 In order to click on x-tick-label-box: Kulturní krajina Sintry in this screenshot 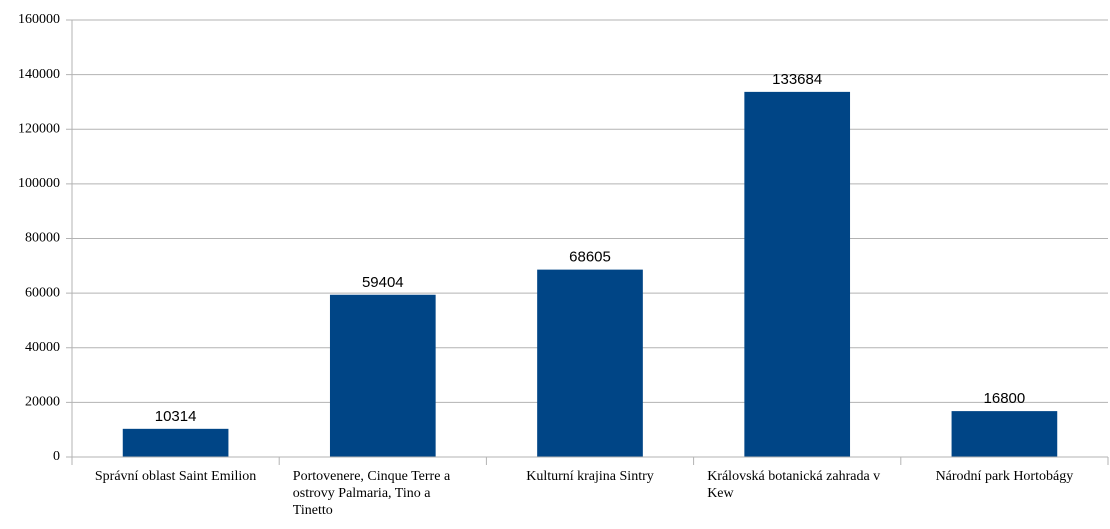, I will do `click(589, 476)`.